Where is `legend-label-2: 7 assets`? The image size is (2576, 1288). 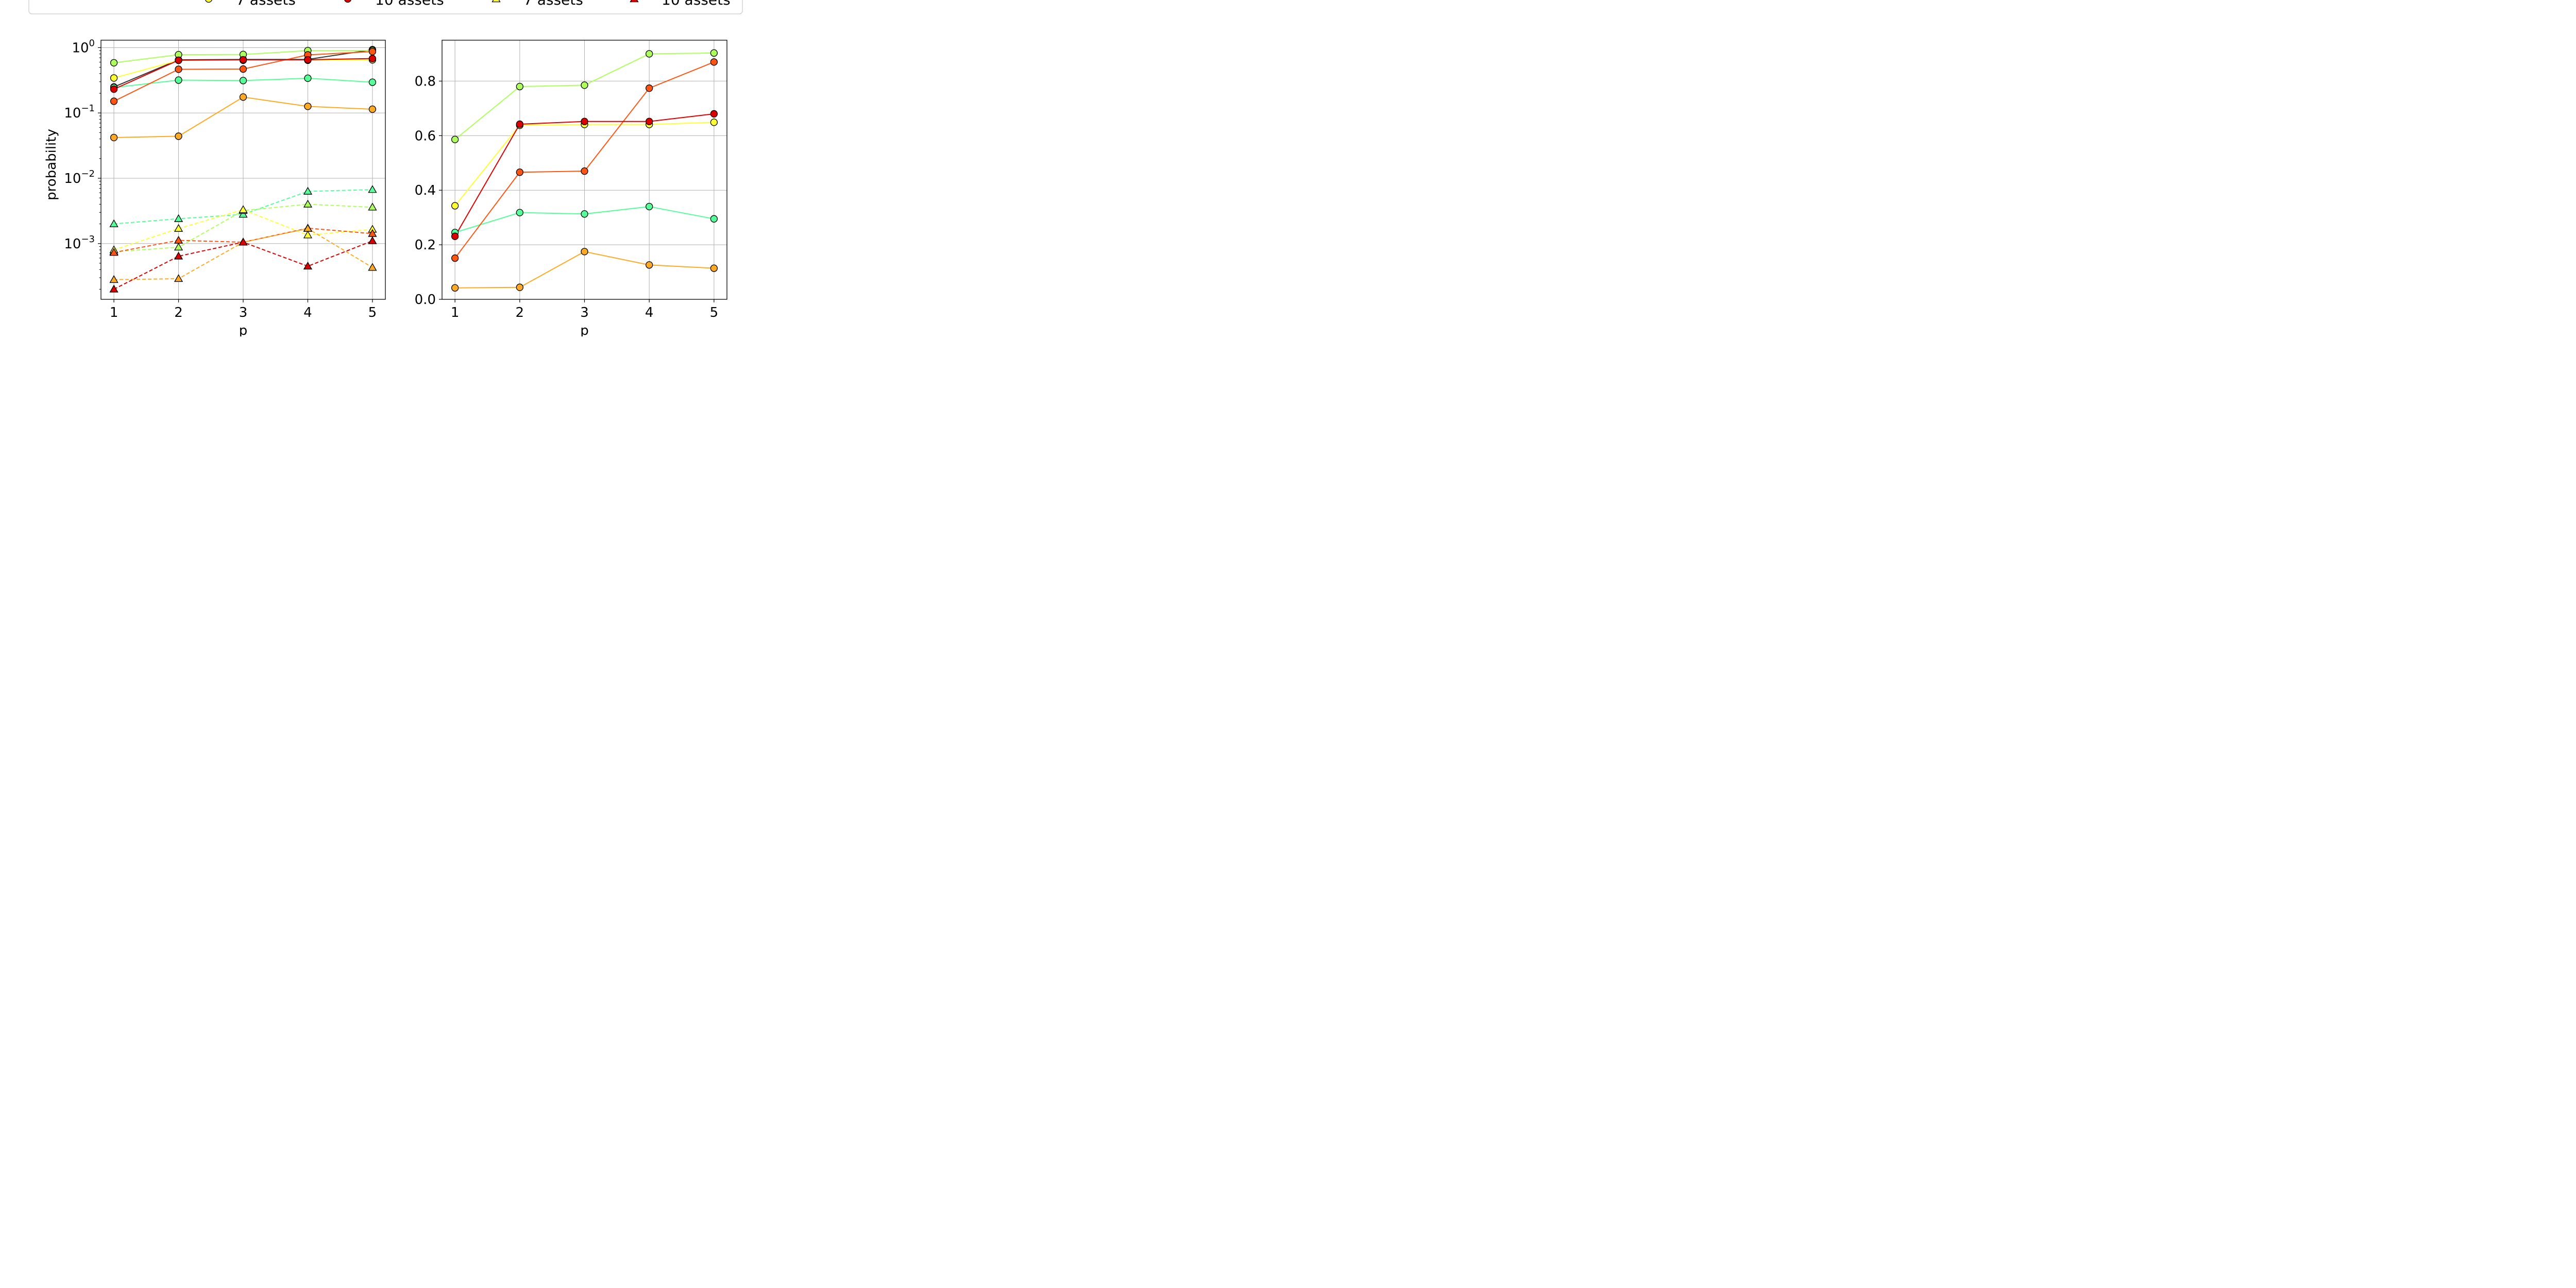
legend-label-2: 7 assets is located at coordinates (553, 4).